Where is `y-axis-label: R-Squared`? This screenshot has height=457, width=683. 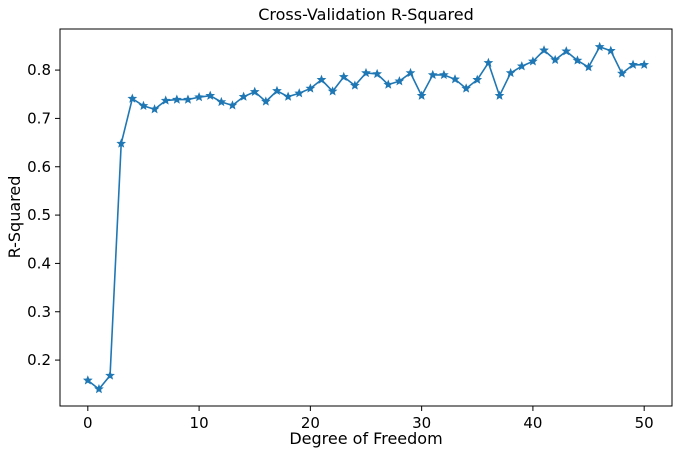 y-axis-label: R-Squared is located at coordinates (14, 217).